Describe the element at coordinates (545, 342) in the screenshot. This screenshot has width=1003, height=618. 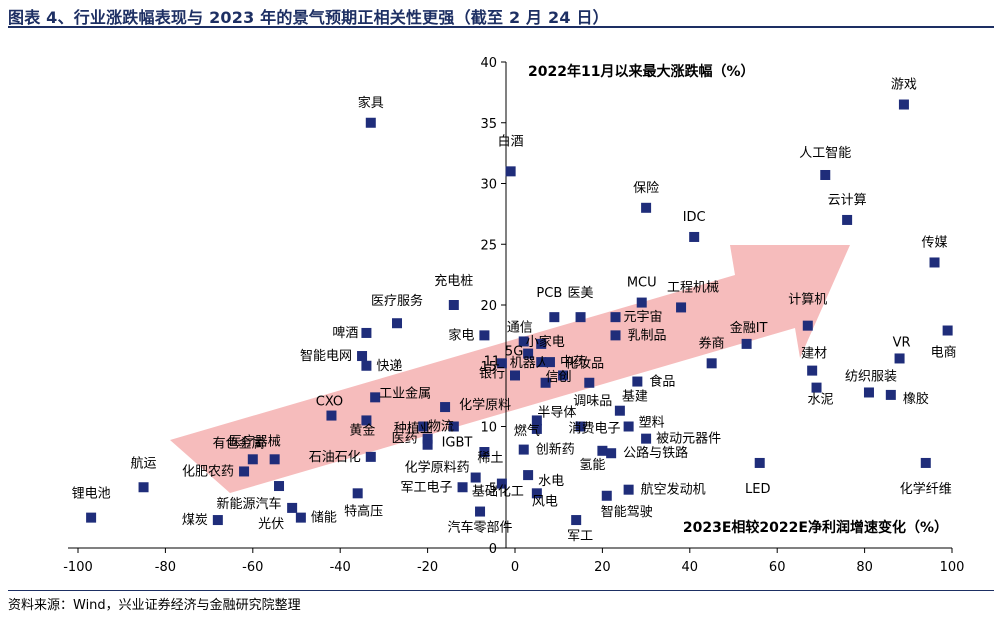
I see `point-label: 小家电` at that location.